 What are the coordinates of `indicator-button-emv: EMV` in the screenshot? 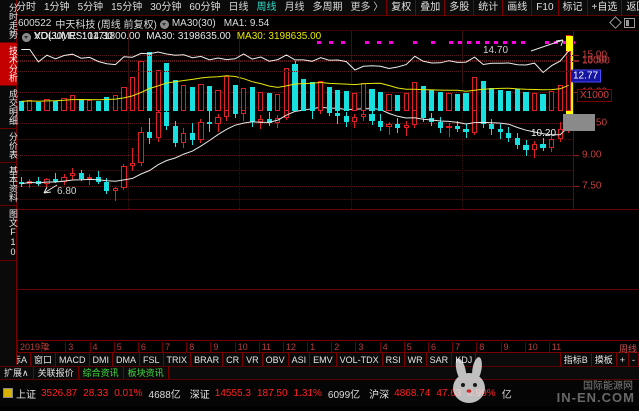 It's located at (323, 359).